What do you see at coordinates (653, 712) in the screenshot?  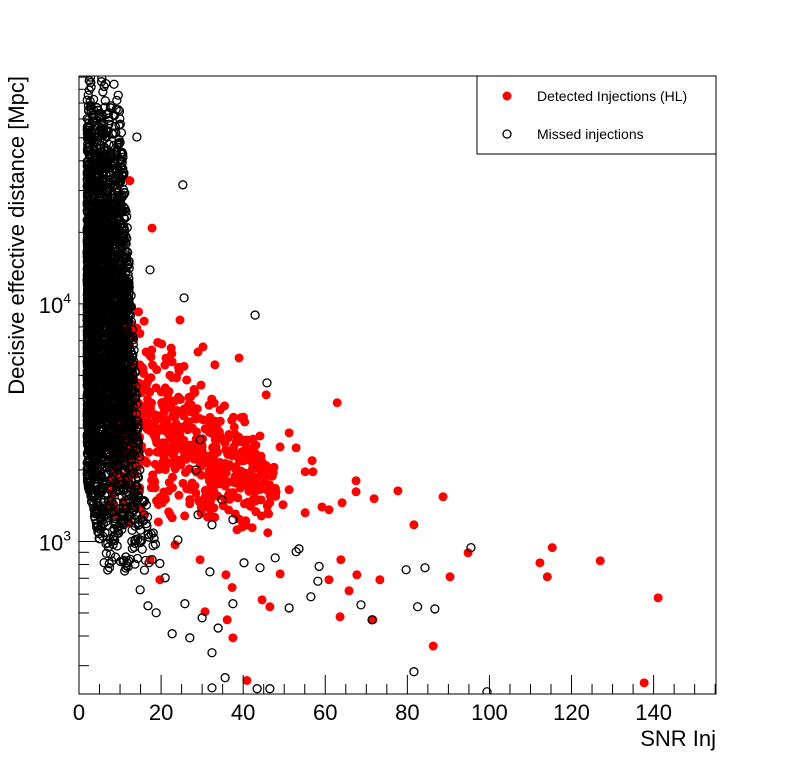 I see `x-tick-label: 140` at bounding box center [653, 712].